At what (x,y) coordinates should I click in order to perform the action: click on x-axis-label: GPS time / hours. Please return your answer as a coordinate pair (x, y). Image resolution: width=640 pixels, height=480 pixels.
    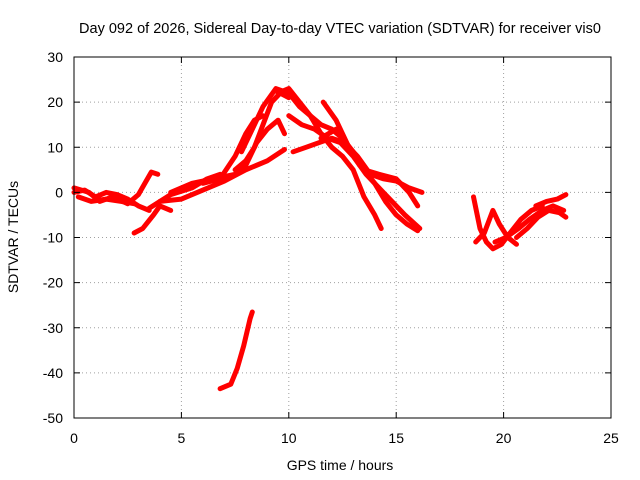
    Looking at the image, I should click on (340, 465).